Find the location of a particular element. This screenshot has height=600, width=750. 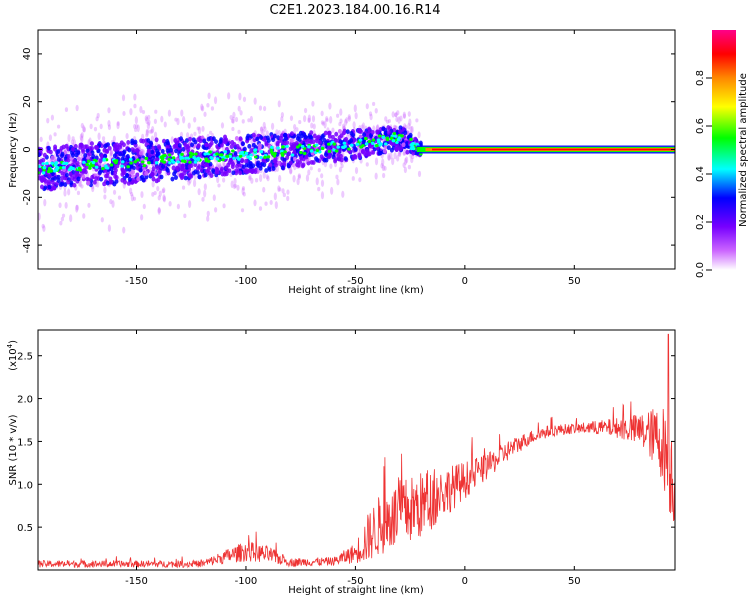

colorbar-tick-label: 0.4 is located at coordinates (700, 174).